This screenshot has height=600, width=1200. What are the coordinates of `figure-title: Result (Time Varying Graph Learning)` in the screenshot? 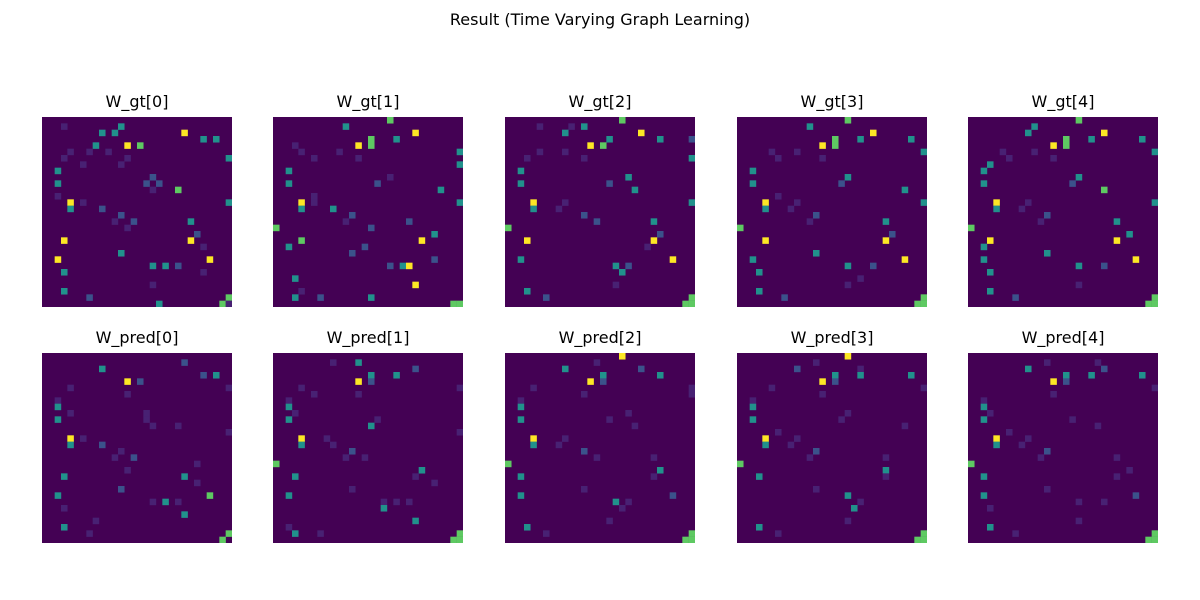 It's located at (600, 19).